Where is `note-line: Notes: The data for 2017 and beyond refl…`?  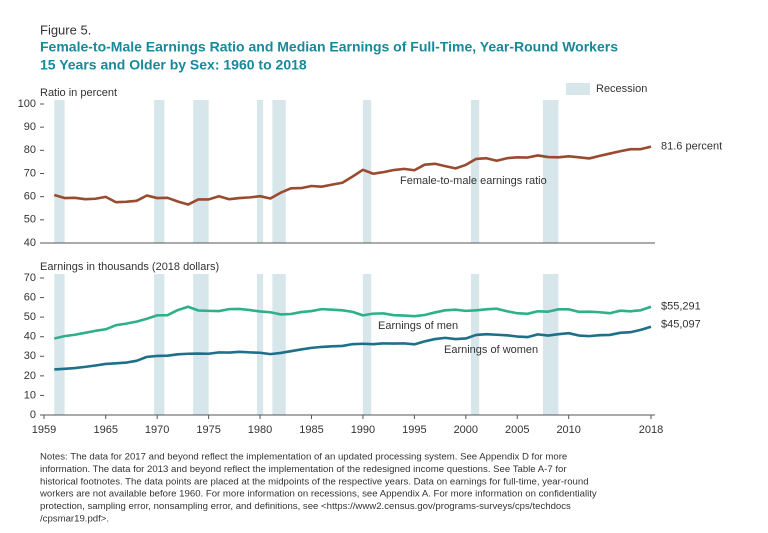
note-line: Notes: The data for 2017 and beyond refl… is located at coordinates (303, 457).